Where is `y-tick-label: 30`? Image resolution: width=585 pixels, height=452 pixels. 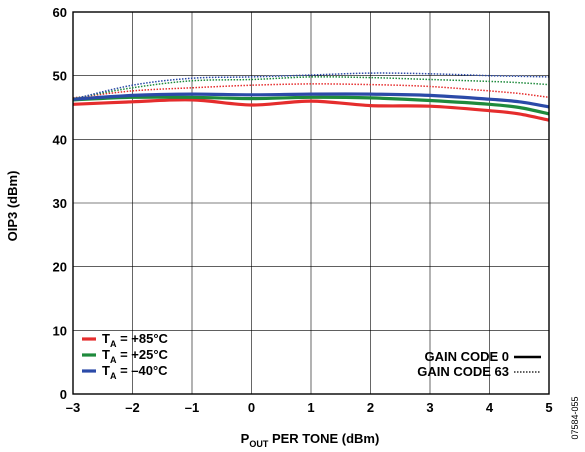
y-tick-label: 30 is located at coordinates (60, 203).